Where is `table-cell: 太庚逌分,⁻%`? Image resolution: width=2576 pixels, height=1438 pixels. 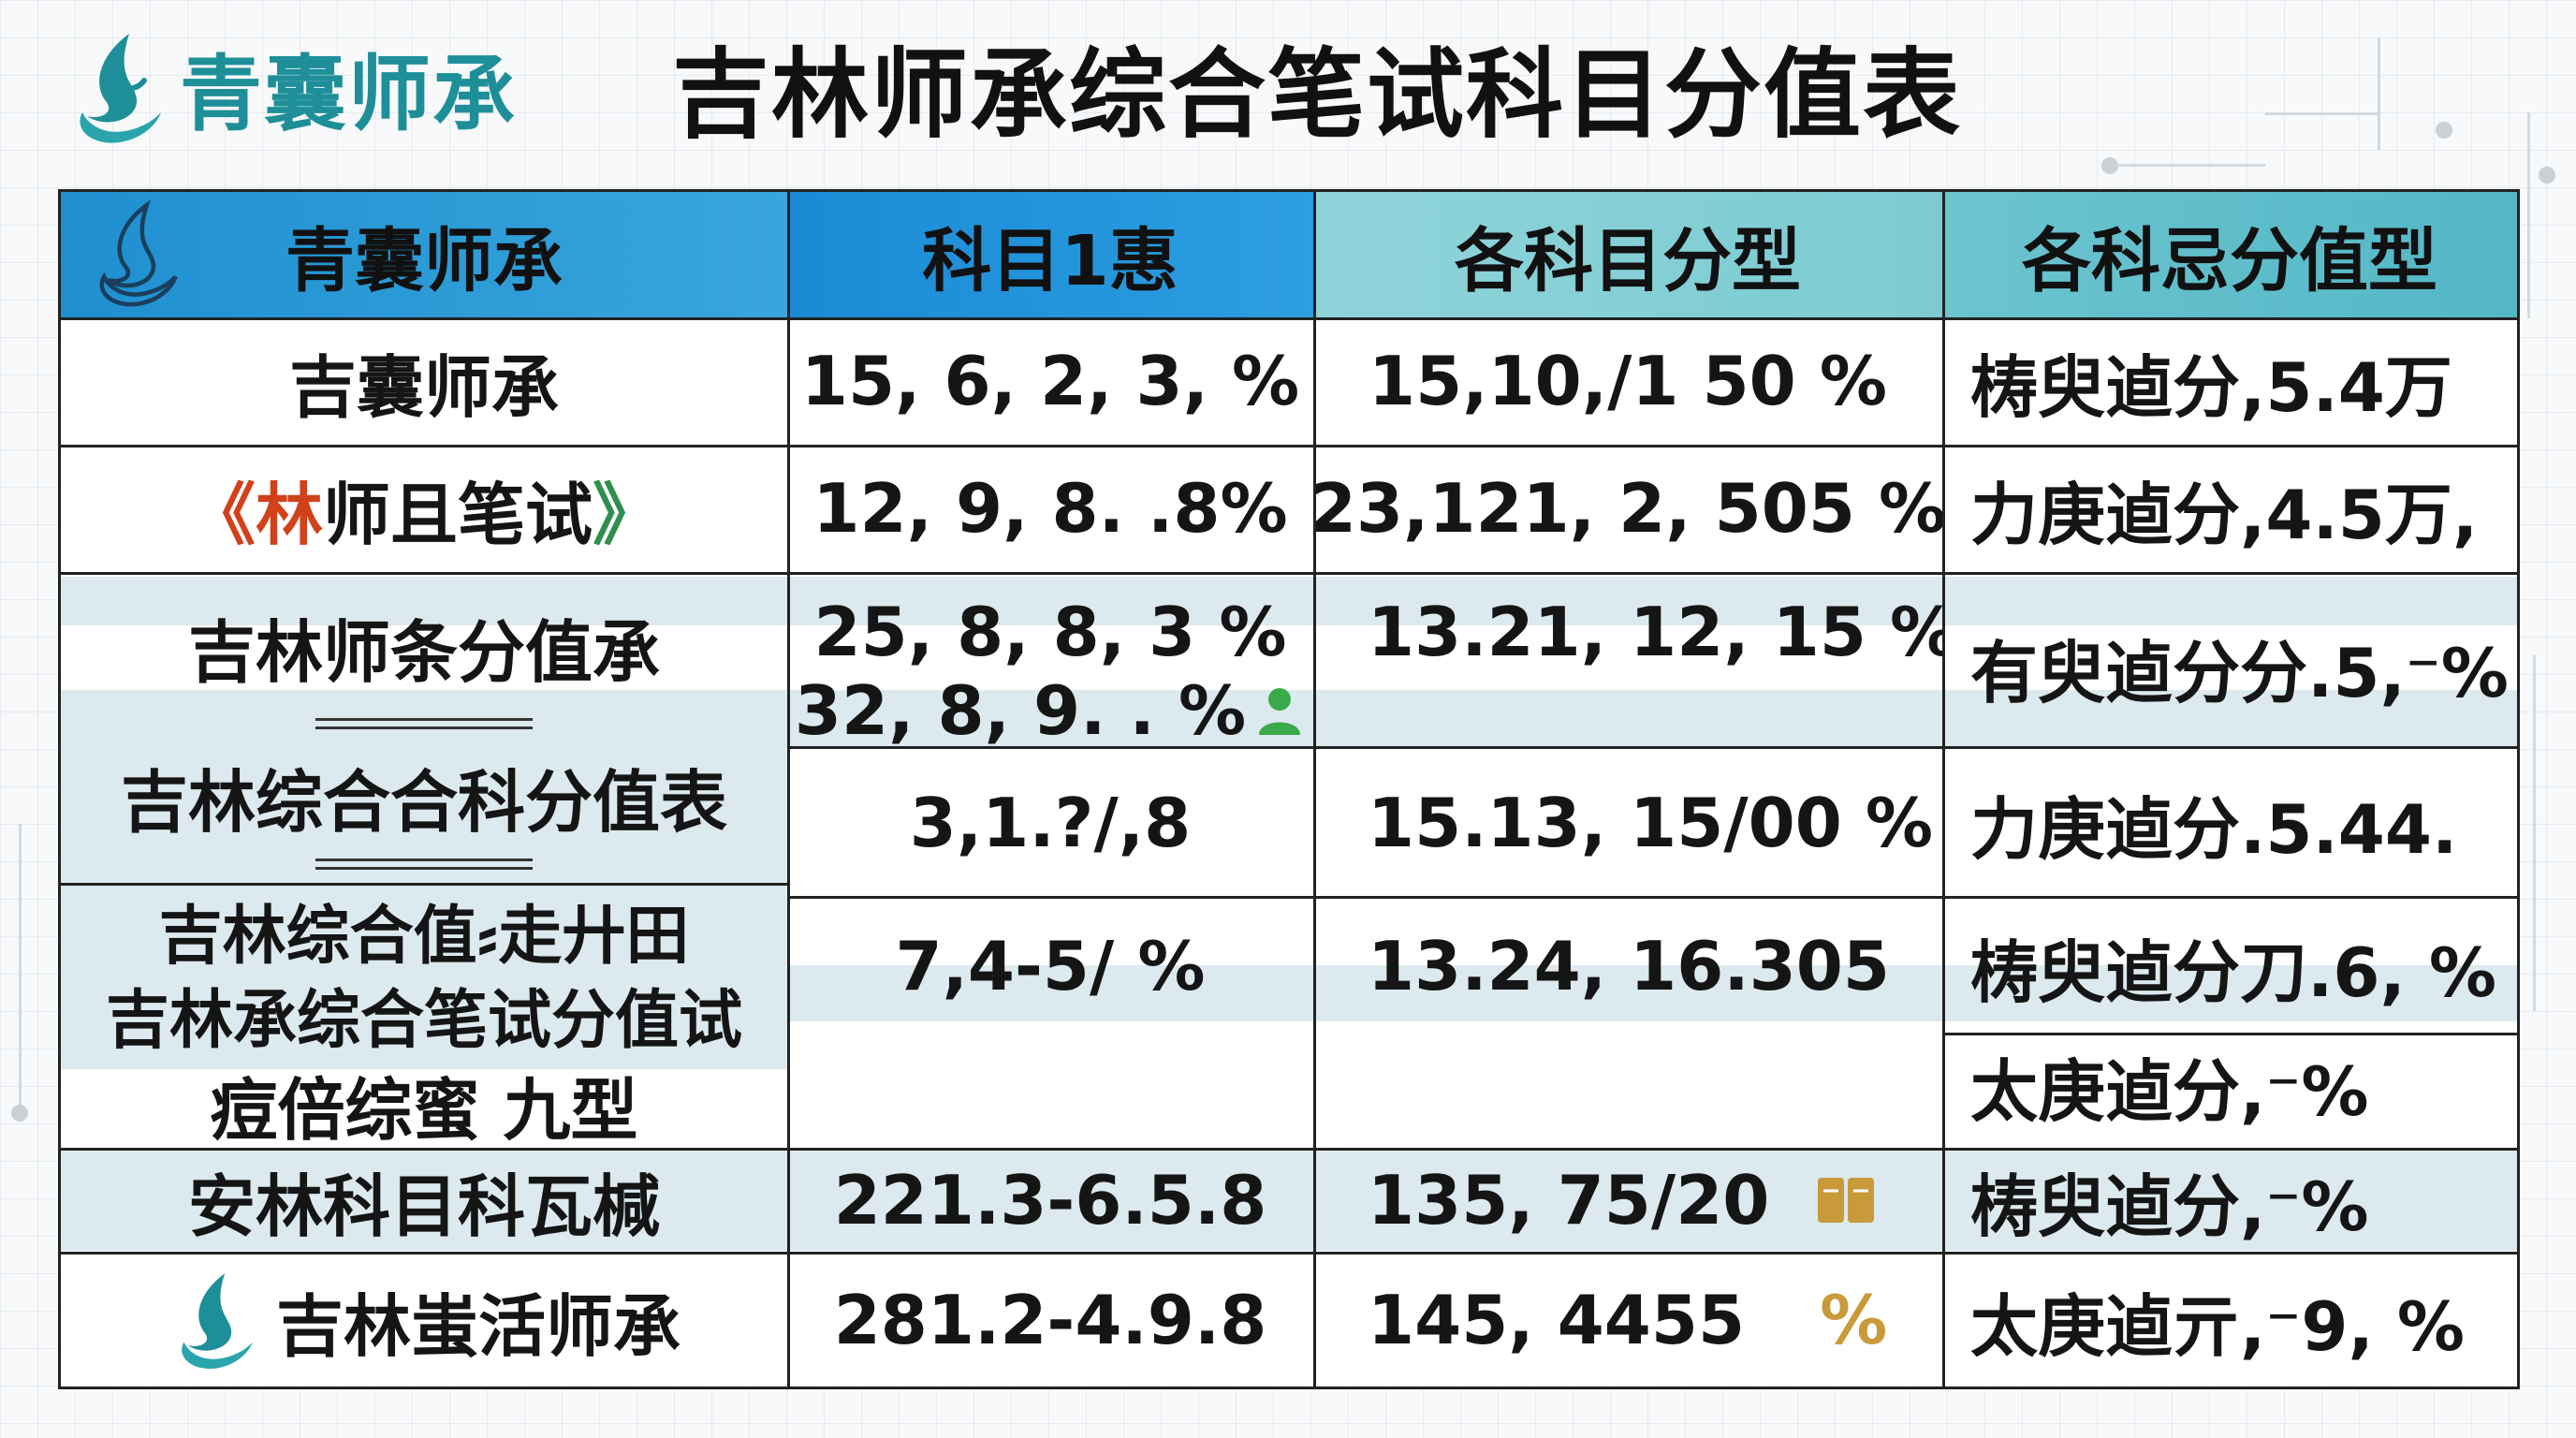
table-cell: 太庚逌分,⁻% is located at coordinates (2169, 1091).